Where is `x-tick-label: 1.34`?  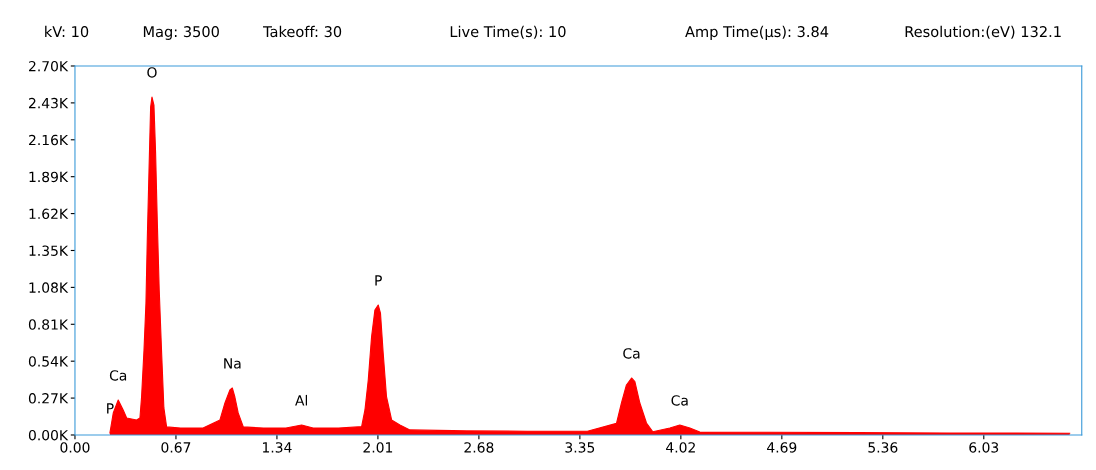
x-tick-label: 1.34 is located at coordinates (277, 447).